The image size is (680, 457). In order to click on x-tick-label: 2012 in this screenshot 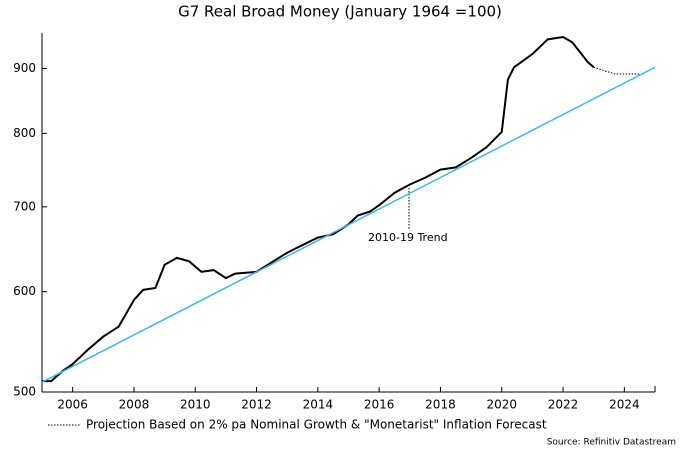, I will do `click(256, 405)`.